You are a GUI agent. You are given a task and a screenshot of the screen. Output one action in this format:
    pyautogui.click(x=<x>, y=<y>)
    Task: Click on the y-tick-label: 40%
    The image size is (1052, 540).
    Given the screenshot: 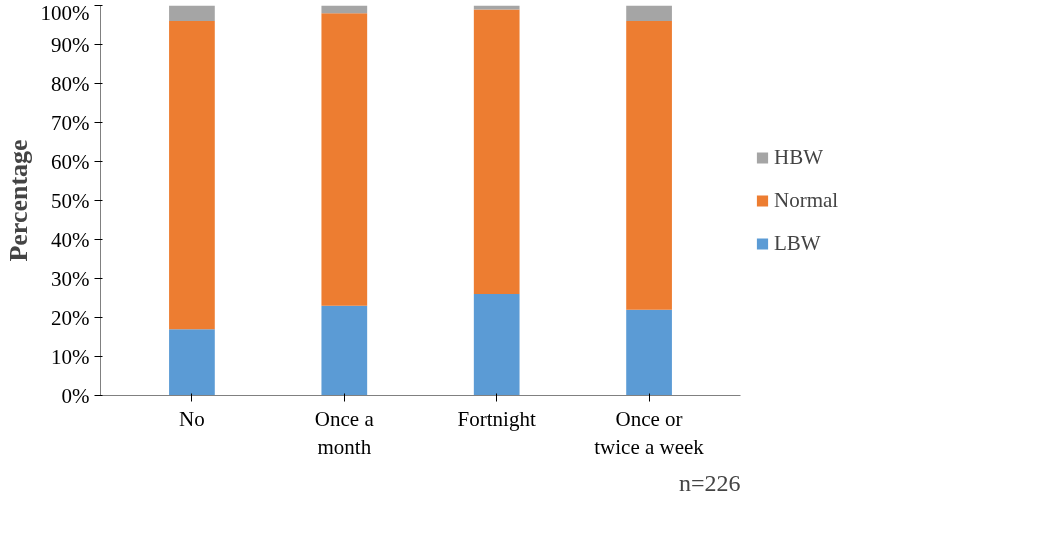 What is the action you would take?
    pyautogui.click(x=70, y=239)
    